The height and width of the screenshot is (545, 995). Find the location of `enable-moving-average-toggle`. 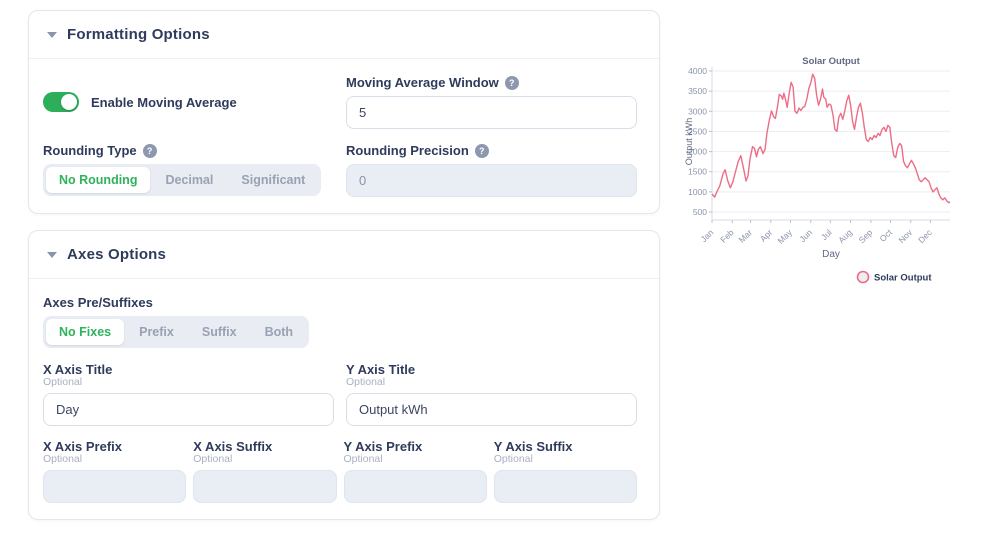

enable-moving-average-toggle is located at coordinates (61, 102).